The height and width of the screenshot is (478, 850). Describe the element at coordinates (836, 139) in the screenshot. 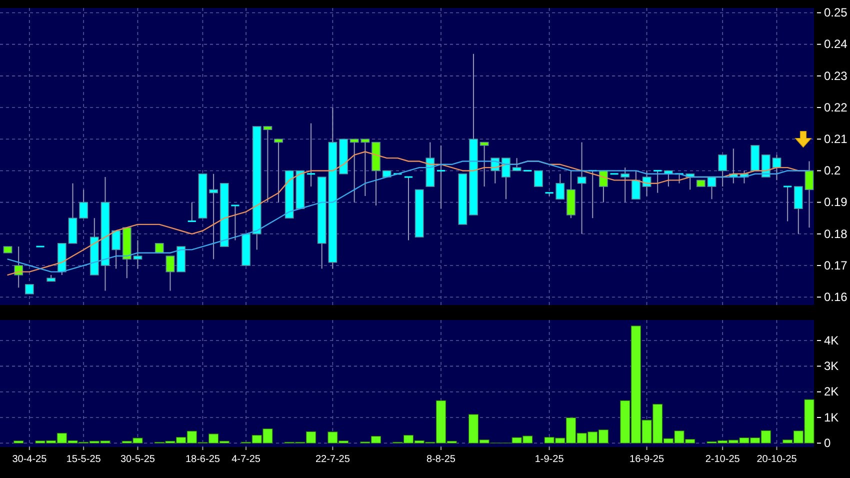

I see `y-tick-label: 0.21` at that location.